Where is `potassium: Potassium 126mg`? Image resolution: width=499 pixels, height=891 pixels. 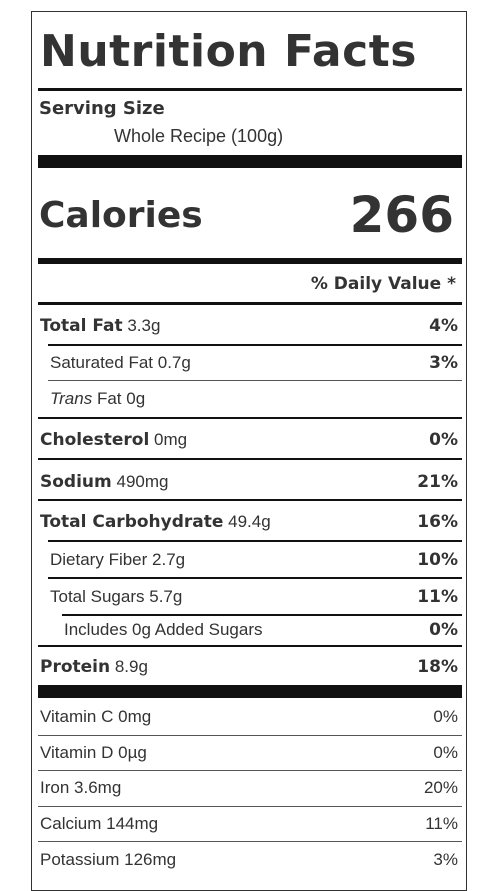 potassium: Potassium 126mg is located at coordinates (108, 860).